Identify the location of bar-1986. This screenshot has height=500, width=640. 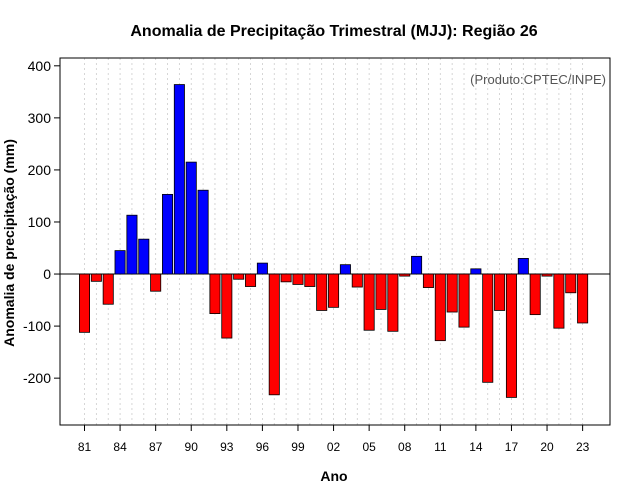
(144, 256).